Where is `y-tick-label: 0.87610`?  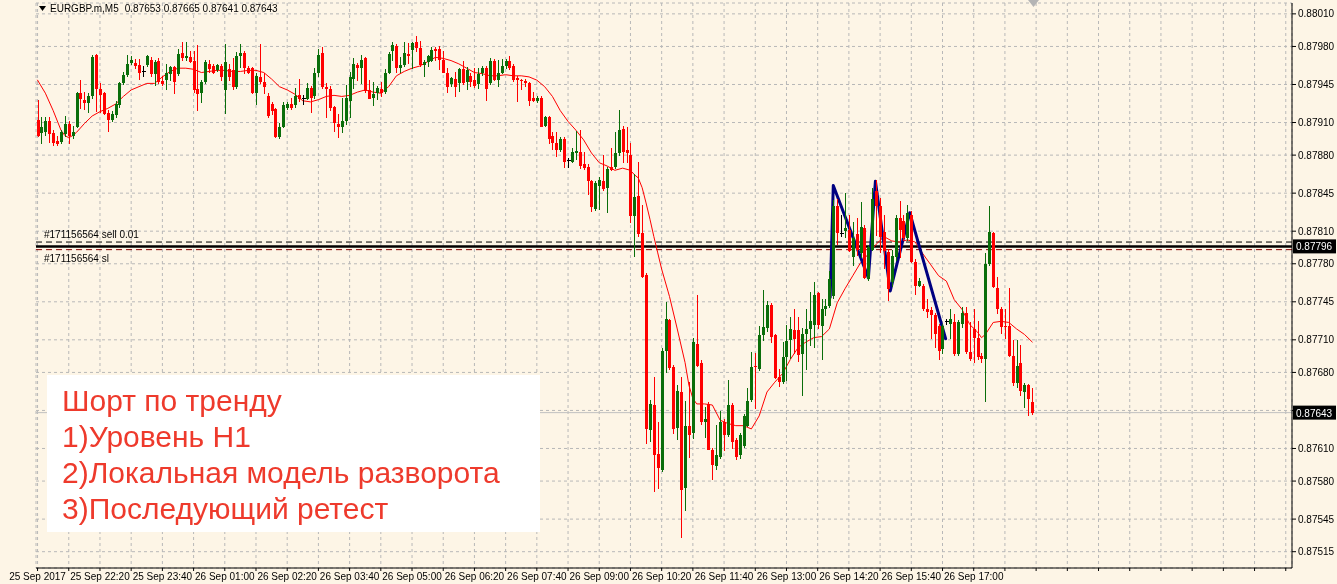
y-tick-label: 0.87610 is located at coordinates (1316, 449).